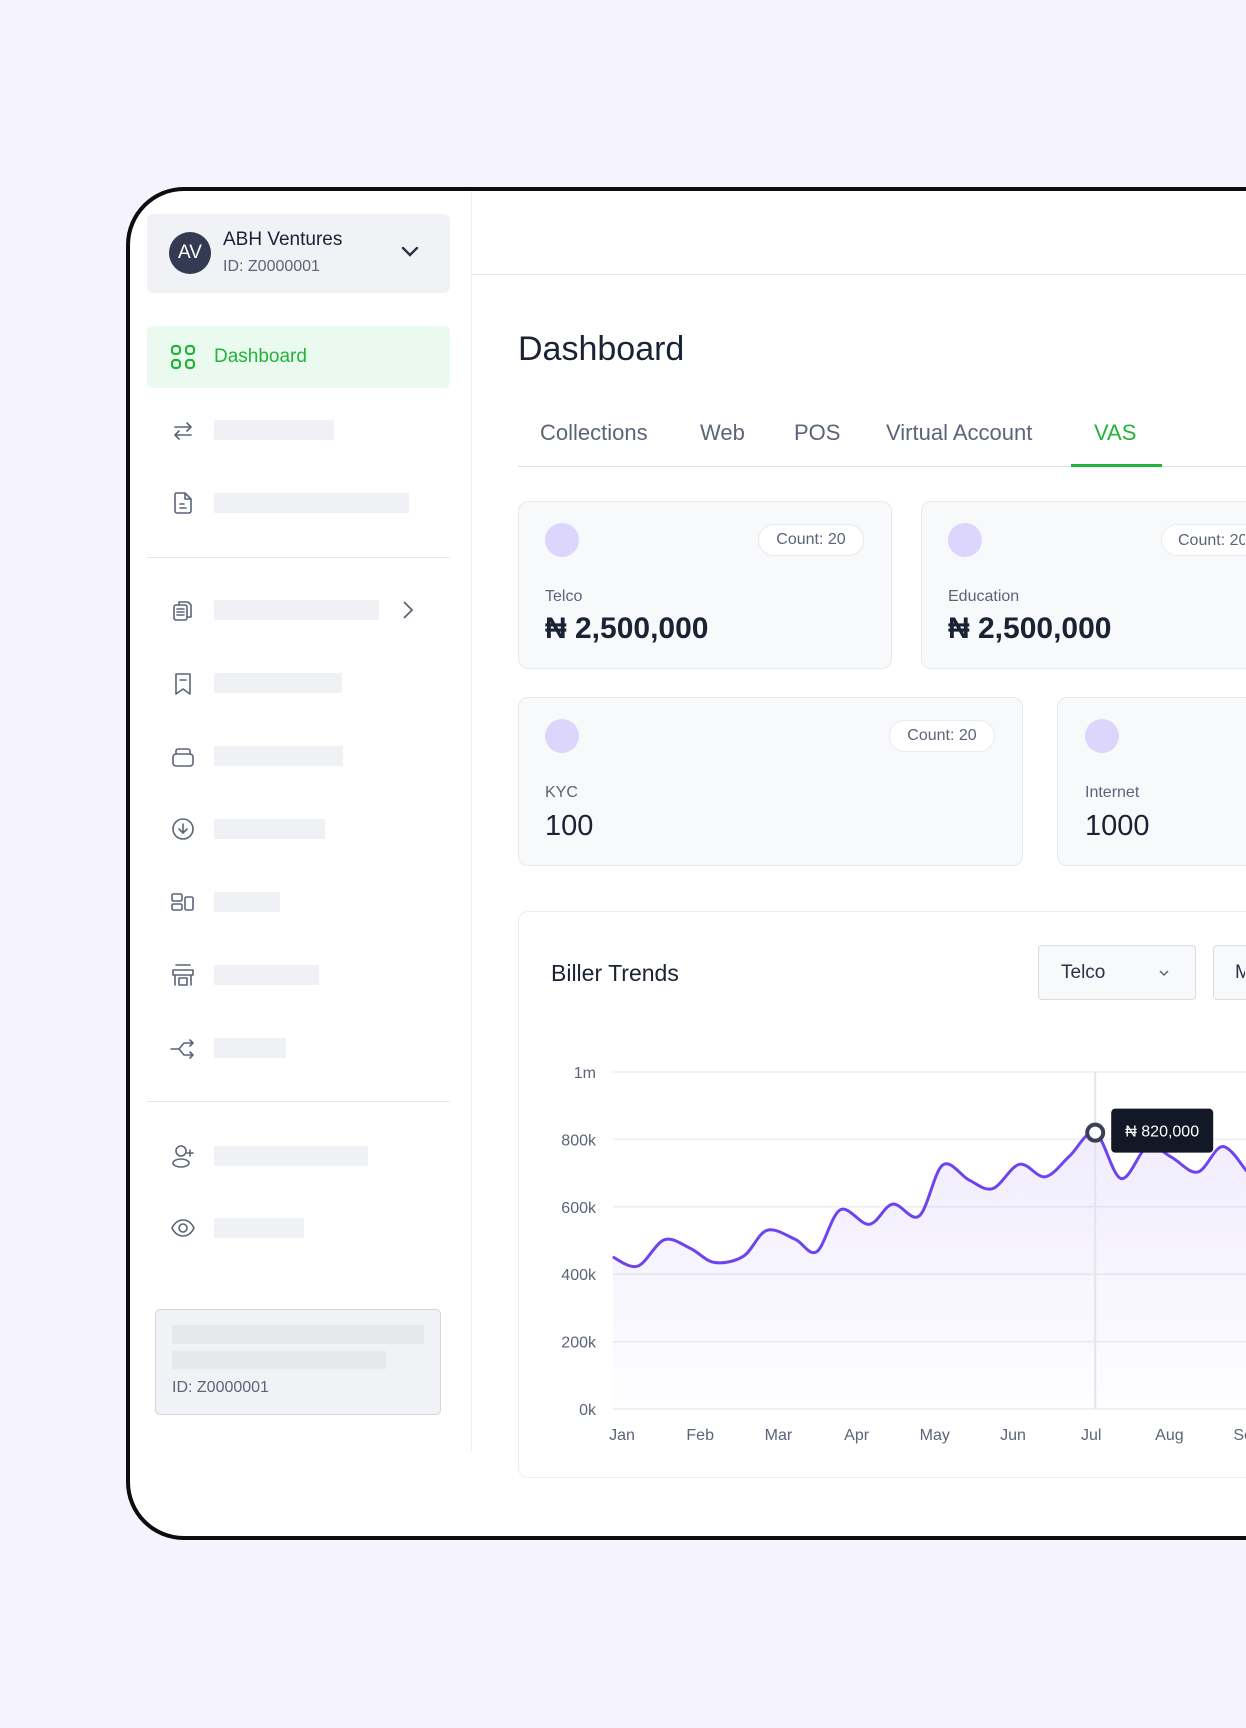 Image resolution: width=1246 pixels, height=1728 pixels. I want to click on account-id: ID: Z0000001, so click(271, 266).